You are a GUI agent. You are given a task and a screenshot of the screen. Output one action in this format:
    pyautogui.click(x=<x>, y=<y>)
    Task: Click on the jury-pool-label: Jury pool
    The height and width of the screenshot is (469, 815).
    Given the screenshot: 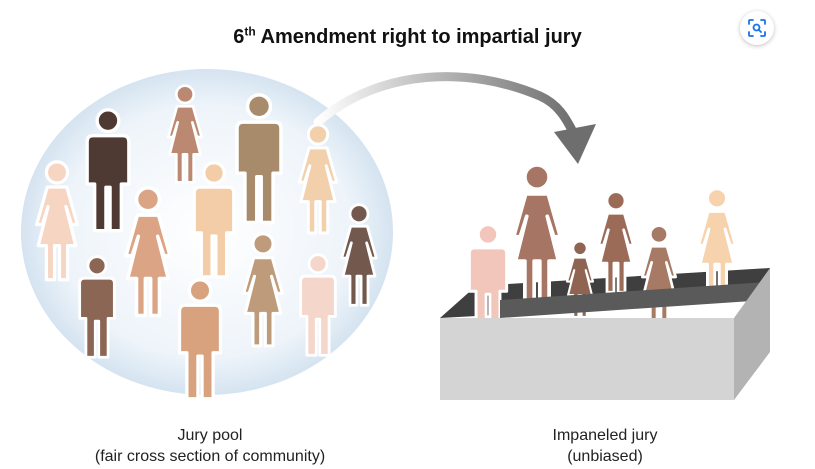 What is the action you would take?
    pyautogui.click(x=210, y=435)
    